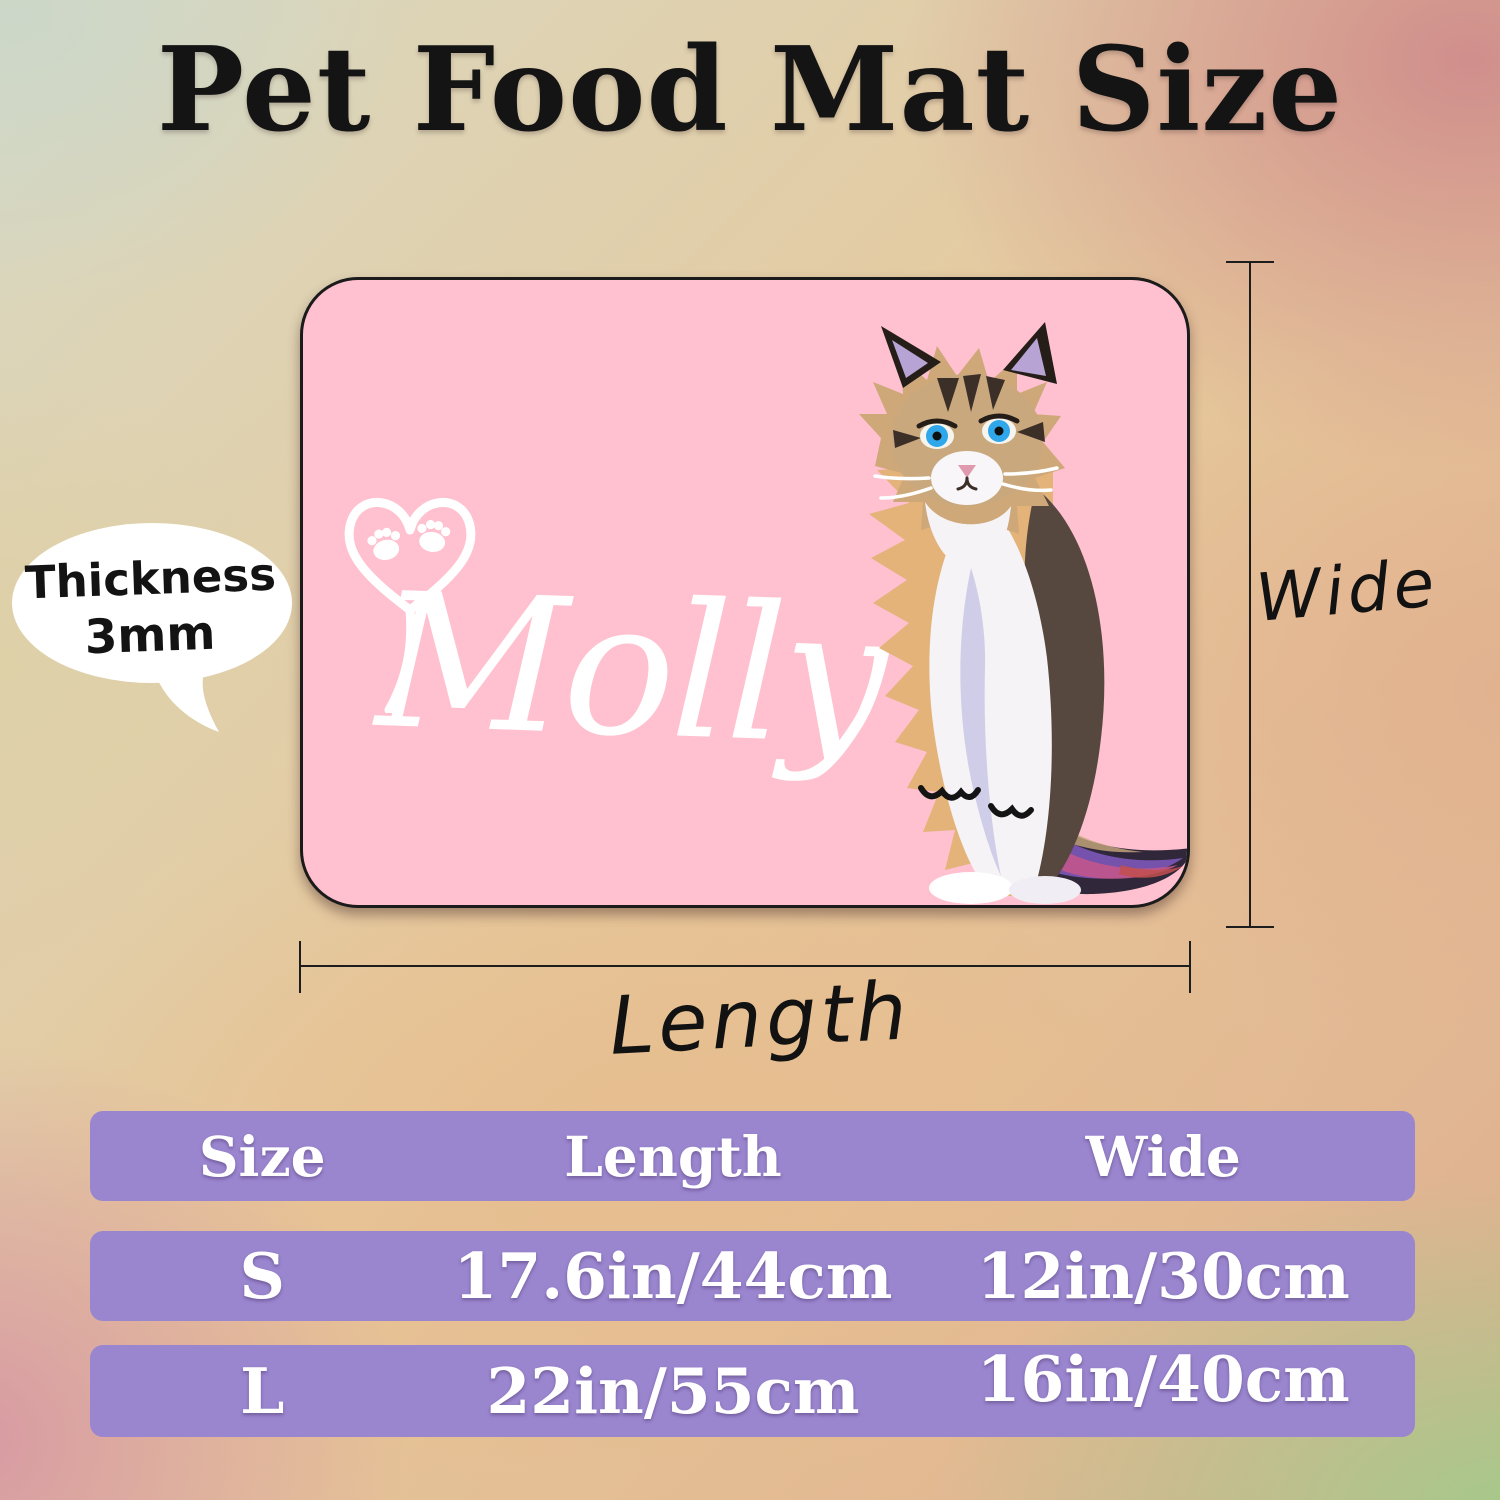 Image resolution: width=1500 pixels, height=1500 pixels. Describe the element at coordinates (1347, 590) in the screenshot. I see `wide-label: Wide` at that location.